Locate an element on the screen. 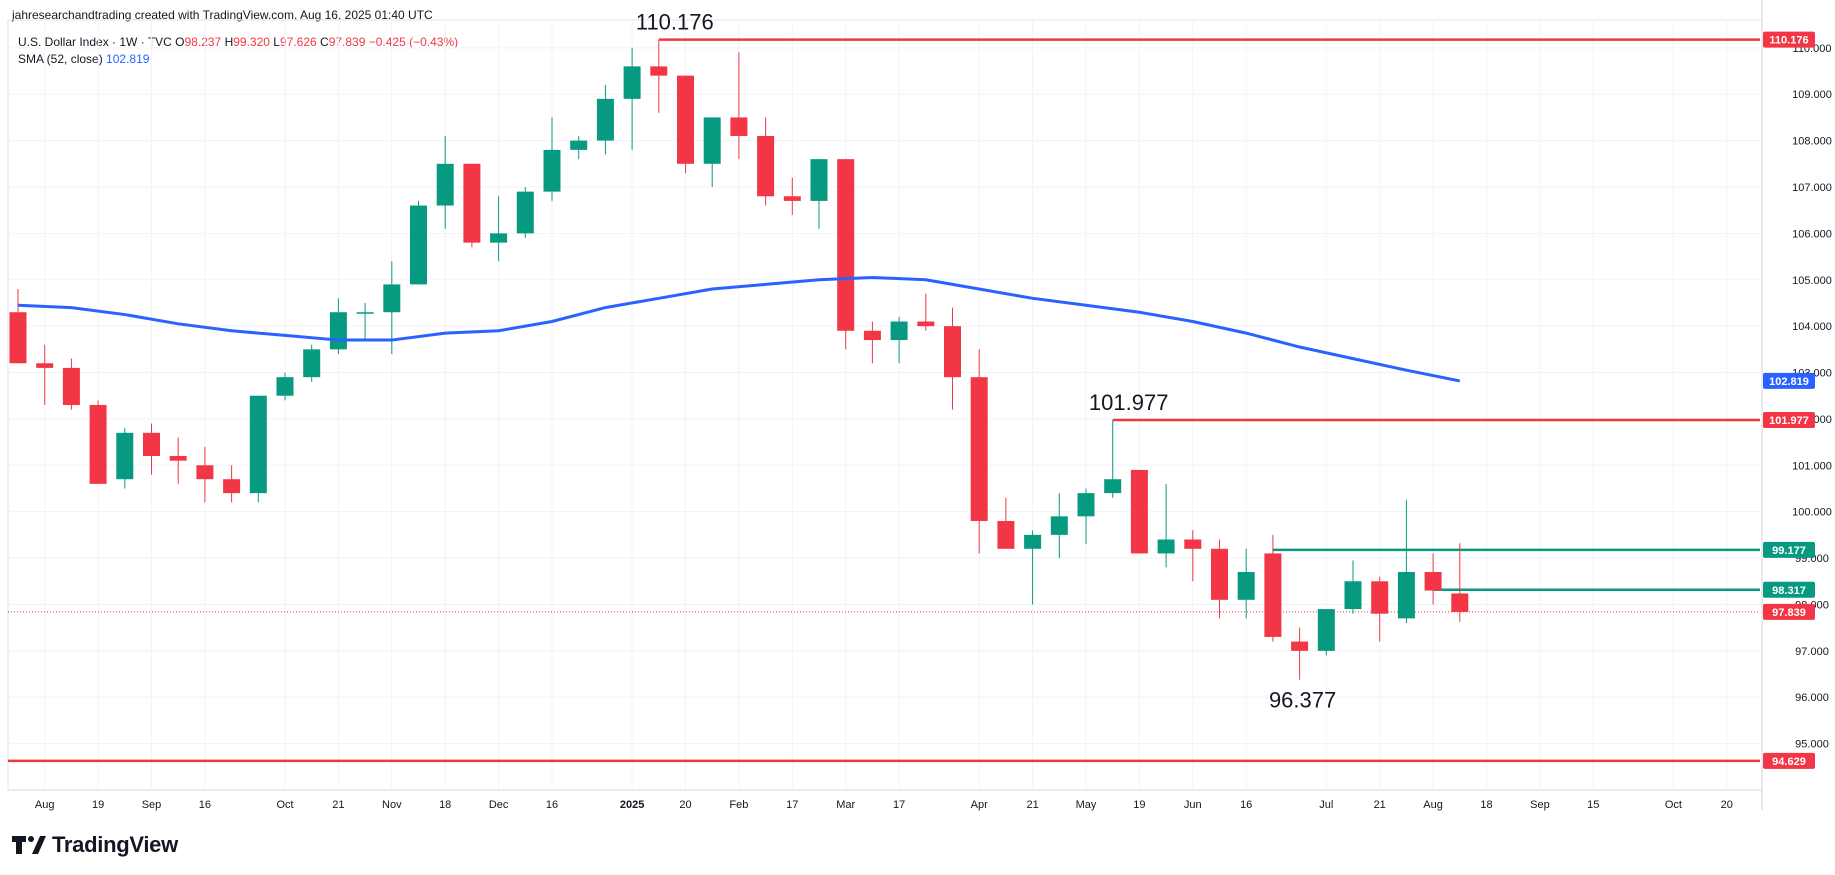 The image size is (1835, 875). high-label: H is located at coordinates (229, 42).